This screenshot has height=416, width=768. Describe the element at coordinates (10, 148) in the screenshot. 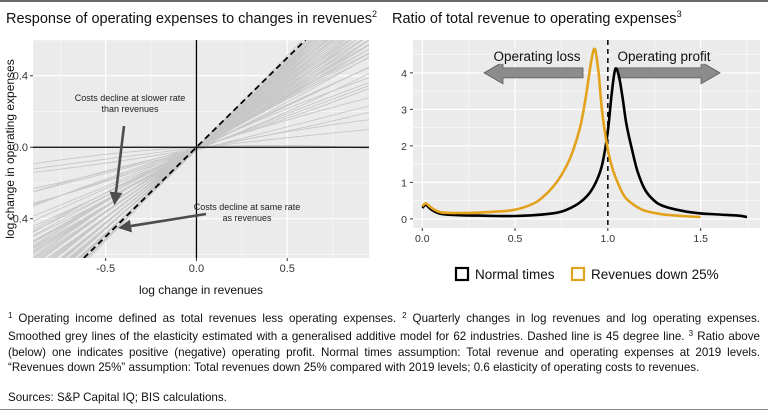

I see `left-y-axis-label: log change in operating expenses` at that location.